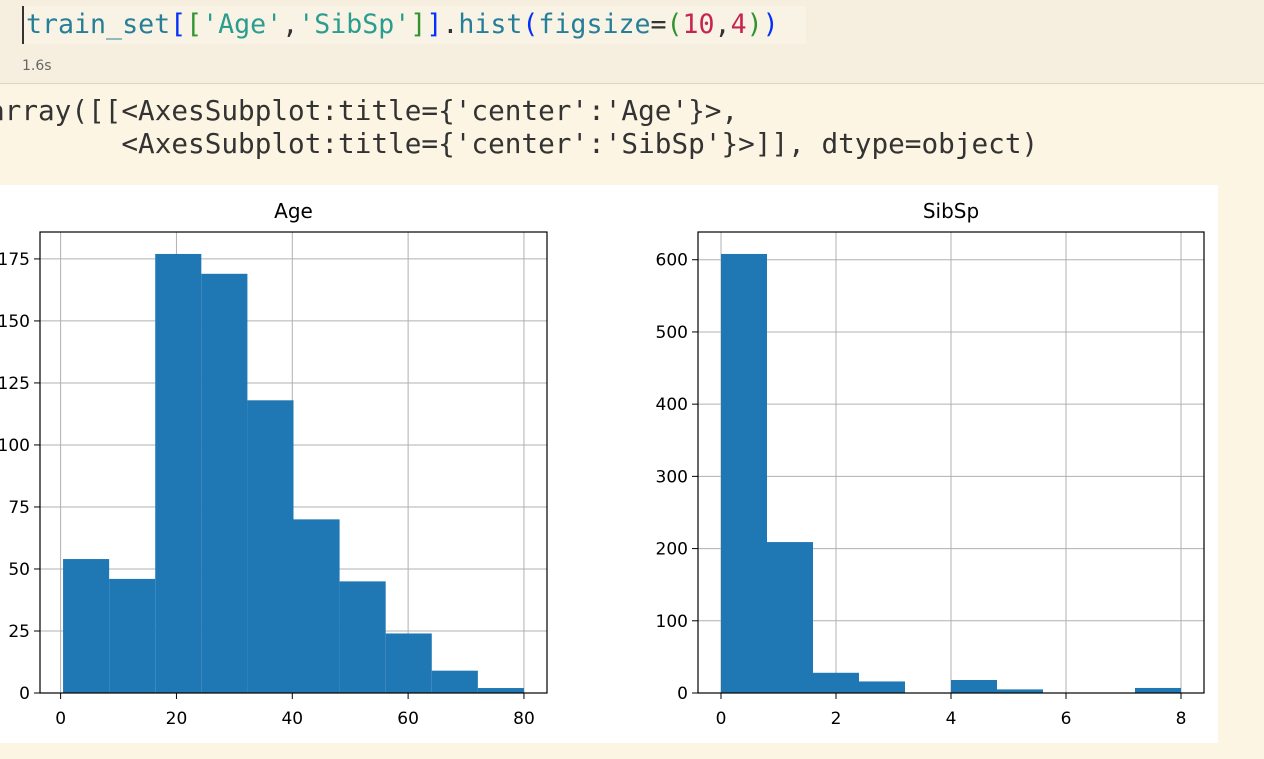 The width and height of the screenshot is (1264, 759). Describe the element at coordinates (19, 632) in the screenshot. I see `y-tick-label: 25` at that location.